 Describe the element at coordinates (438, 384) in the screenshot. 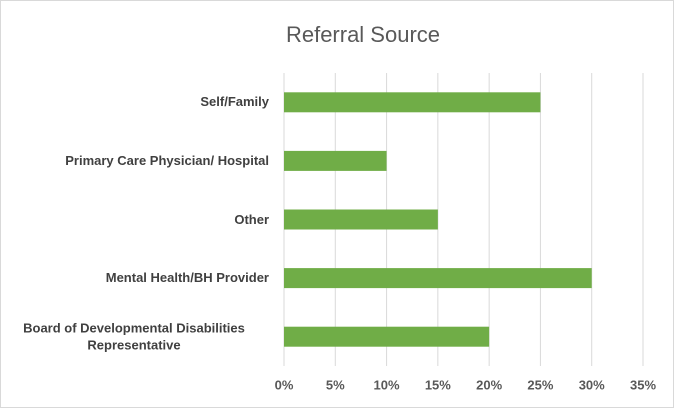

I see `x-tick-label: 15%` at that location.